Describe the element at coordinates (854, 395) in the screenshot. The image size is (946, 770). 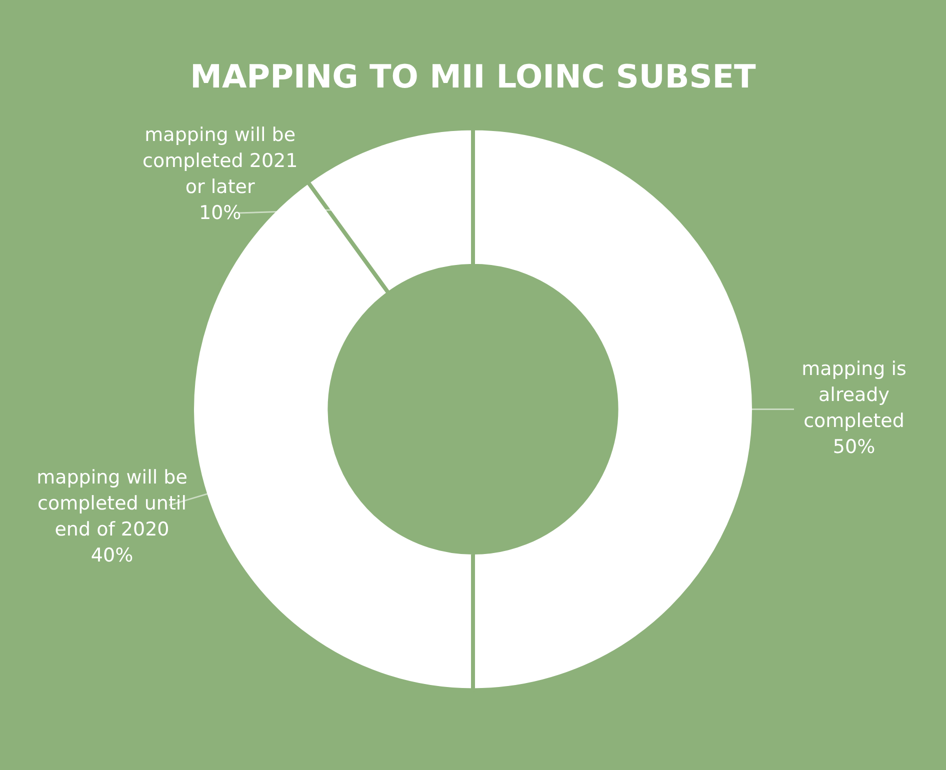
I see `slice-label: mapping is already completed` at that location.